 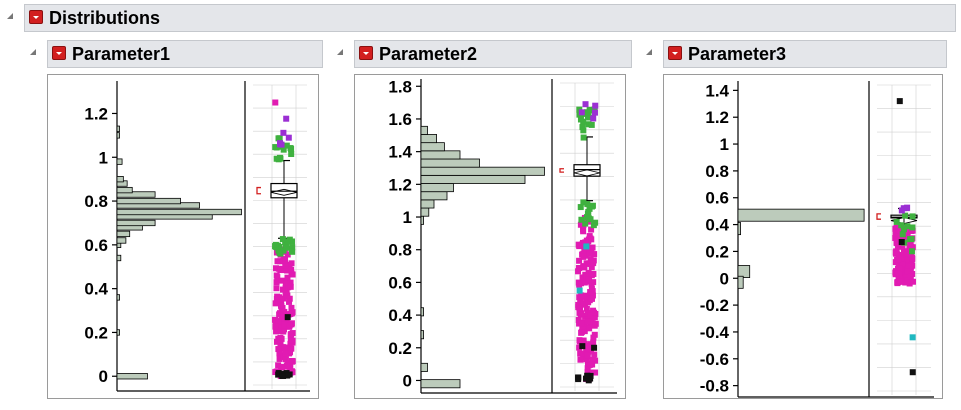 What do you see at coordinates (717, 90) in the screenshot?
I see `y-tick-label: 1.4` at bounding box center [717, 90].